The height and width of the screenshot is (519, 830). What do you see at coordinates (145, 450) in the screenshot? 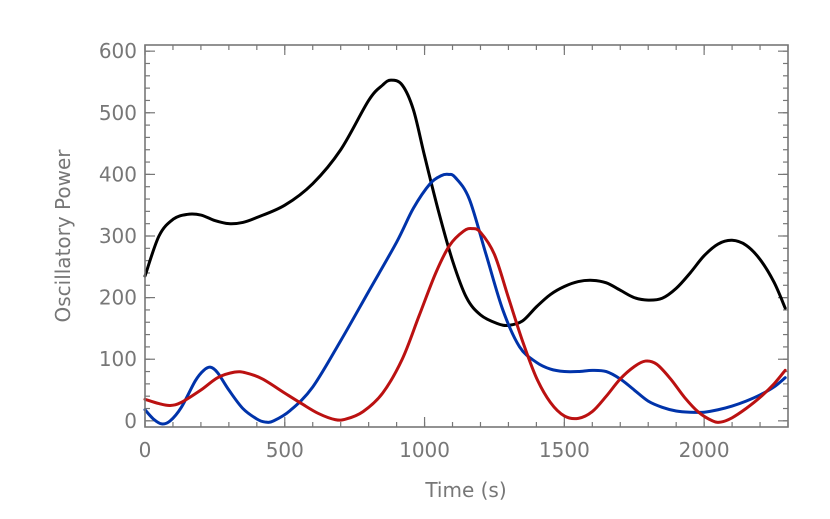
I see `x-tick-label: 0` at bounding box center [145, 450].